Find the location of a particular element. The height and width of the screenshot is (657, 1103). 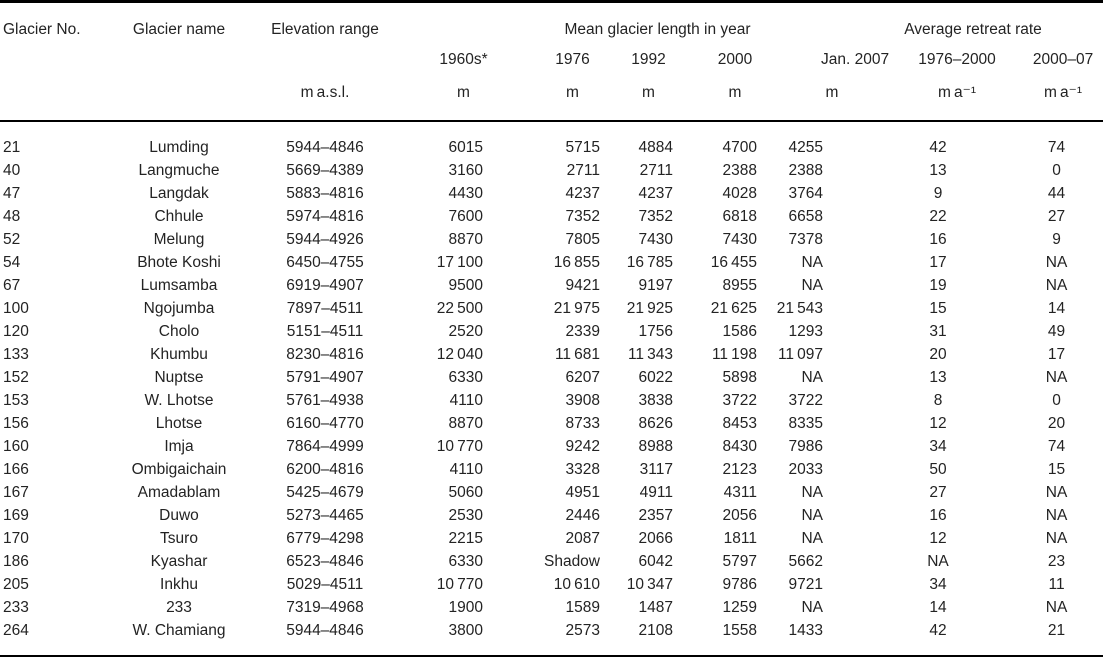

cell-length-2000: 8430 is located at coordinates (739, 446).